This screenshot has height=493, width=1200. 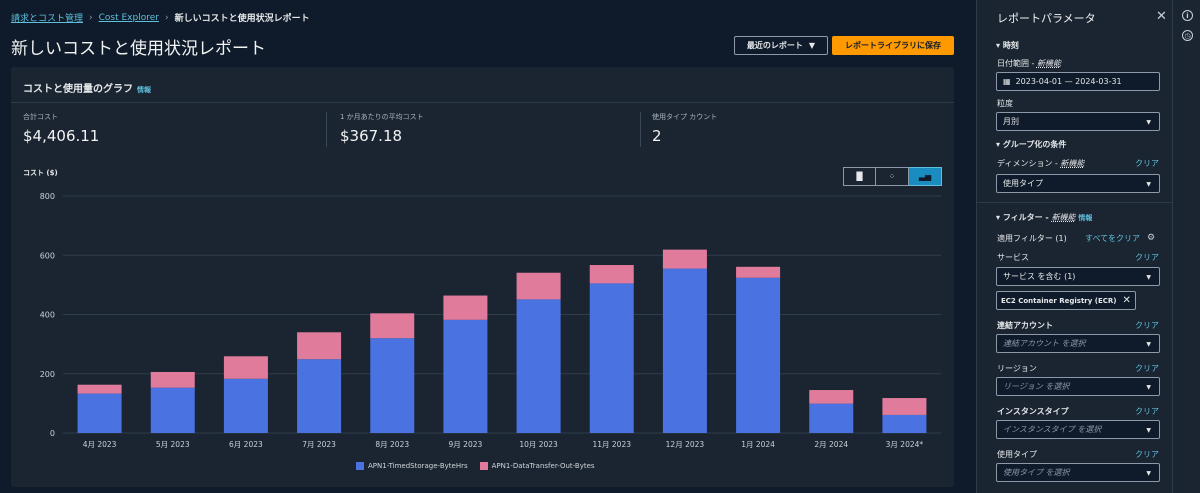 I want to click on x-tick-label: 12月 2023, so click(x=685, y=444).